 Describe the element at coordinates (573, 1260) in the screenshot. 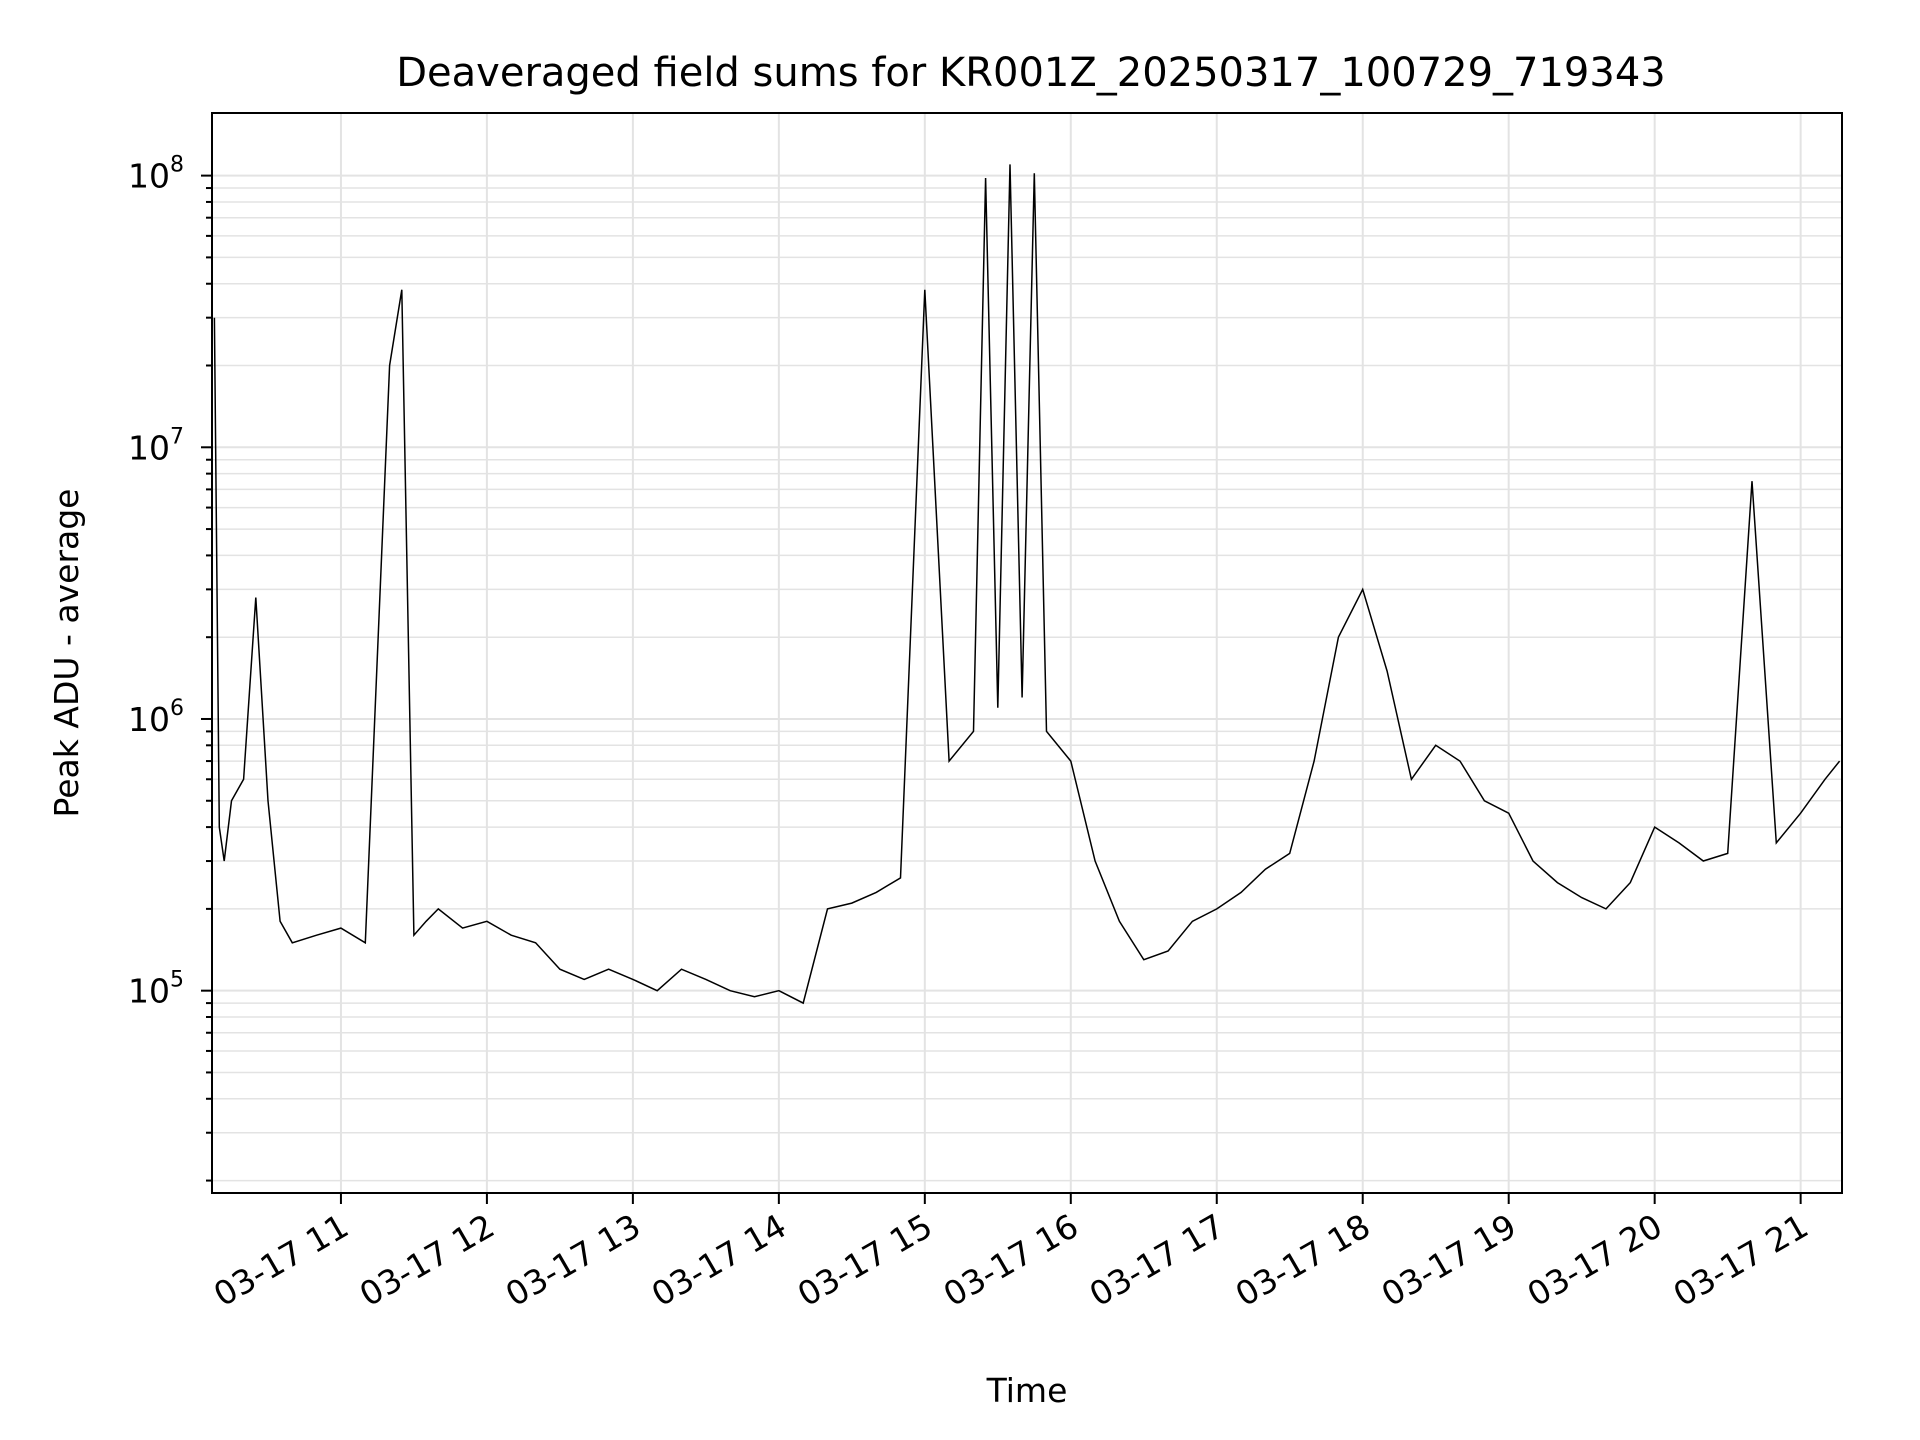

I see `x-tick-label: 03-17 13` at that location.